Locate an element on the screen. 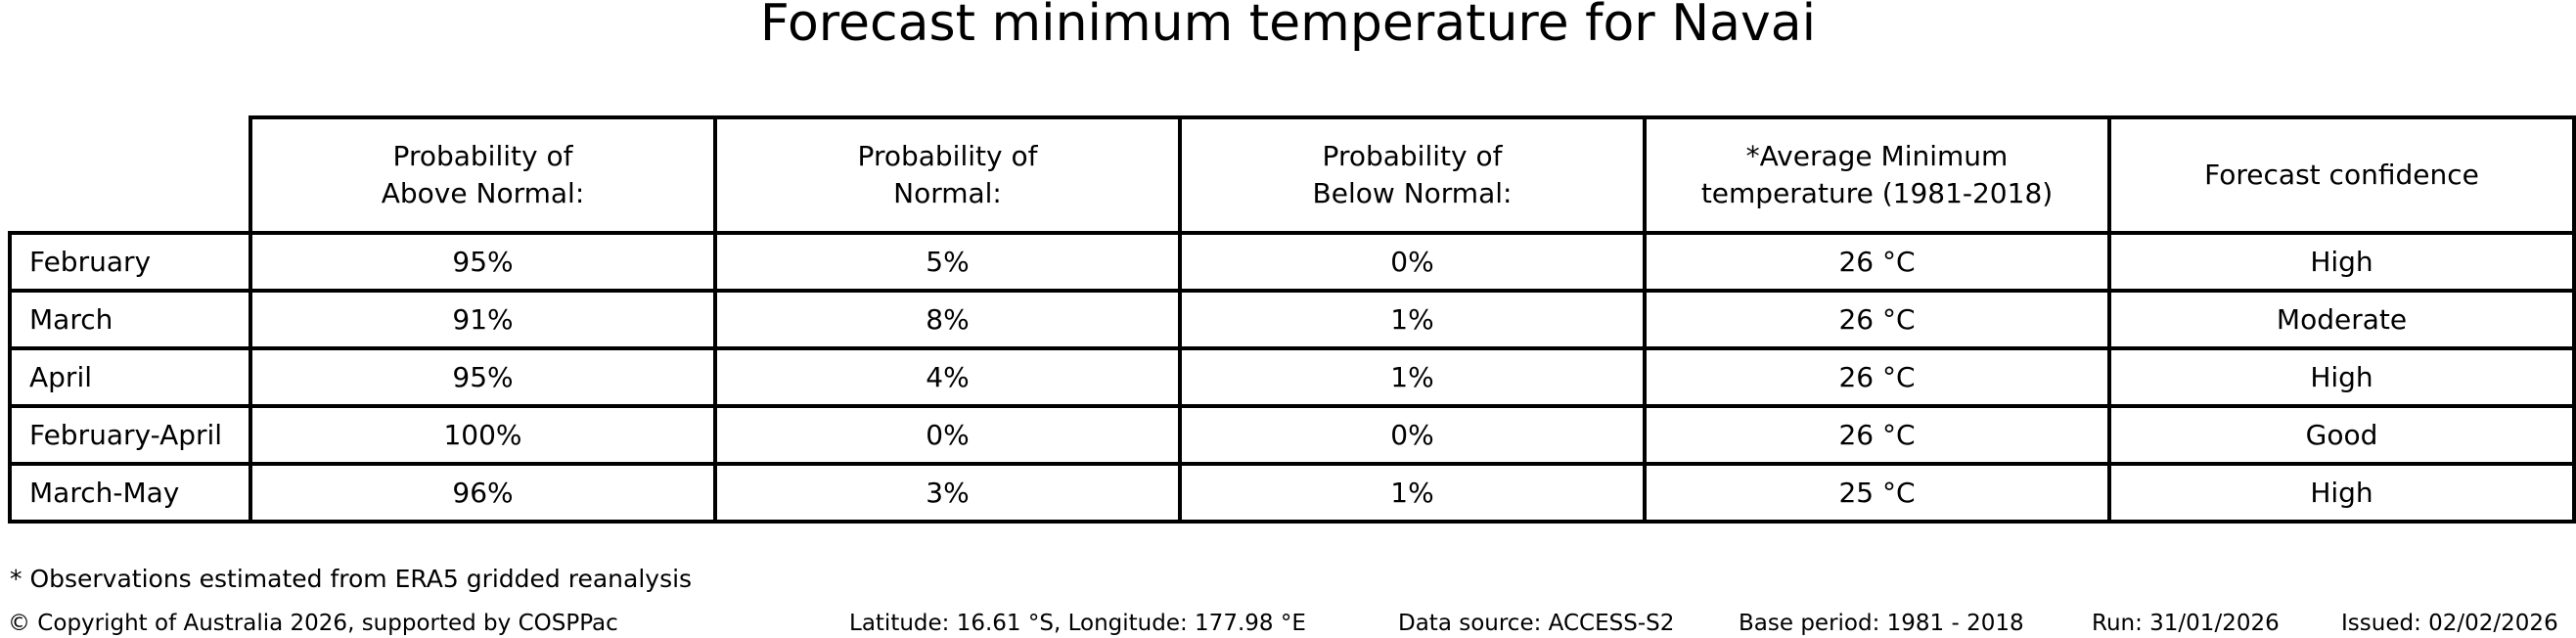  issued-date-text: Issued: 02/02/2026 is located at coordinates (2449, 623).